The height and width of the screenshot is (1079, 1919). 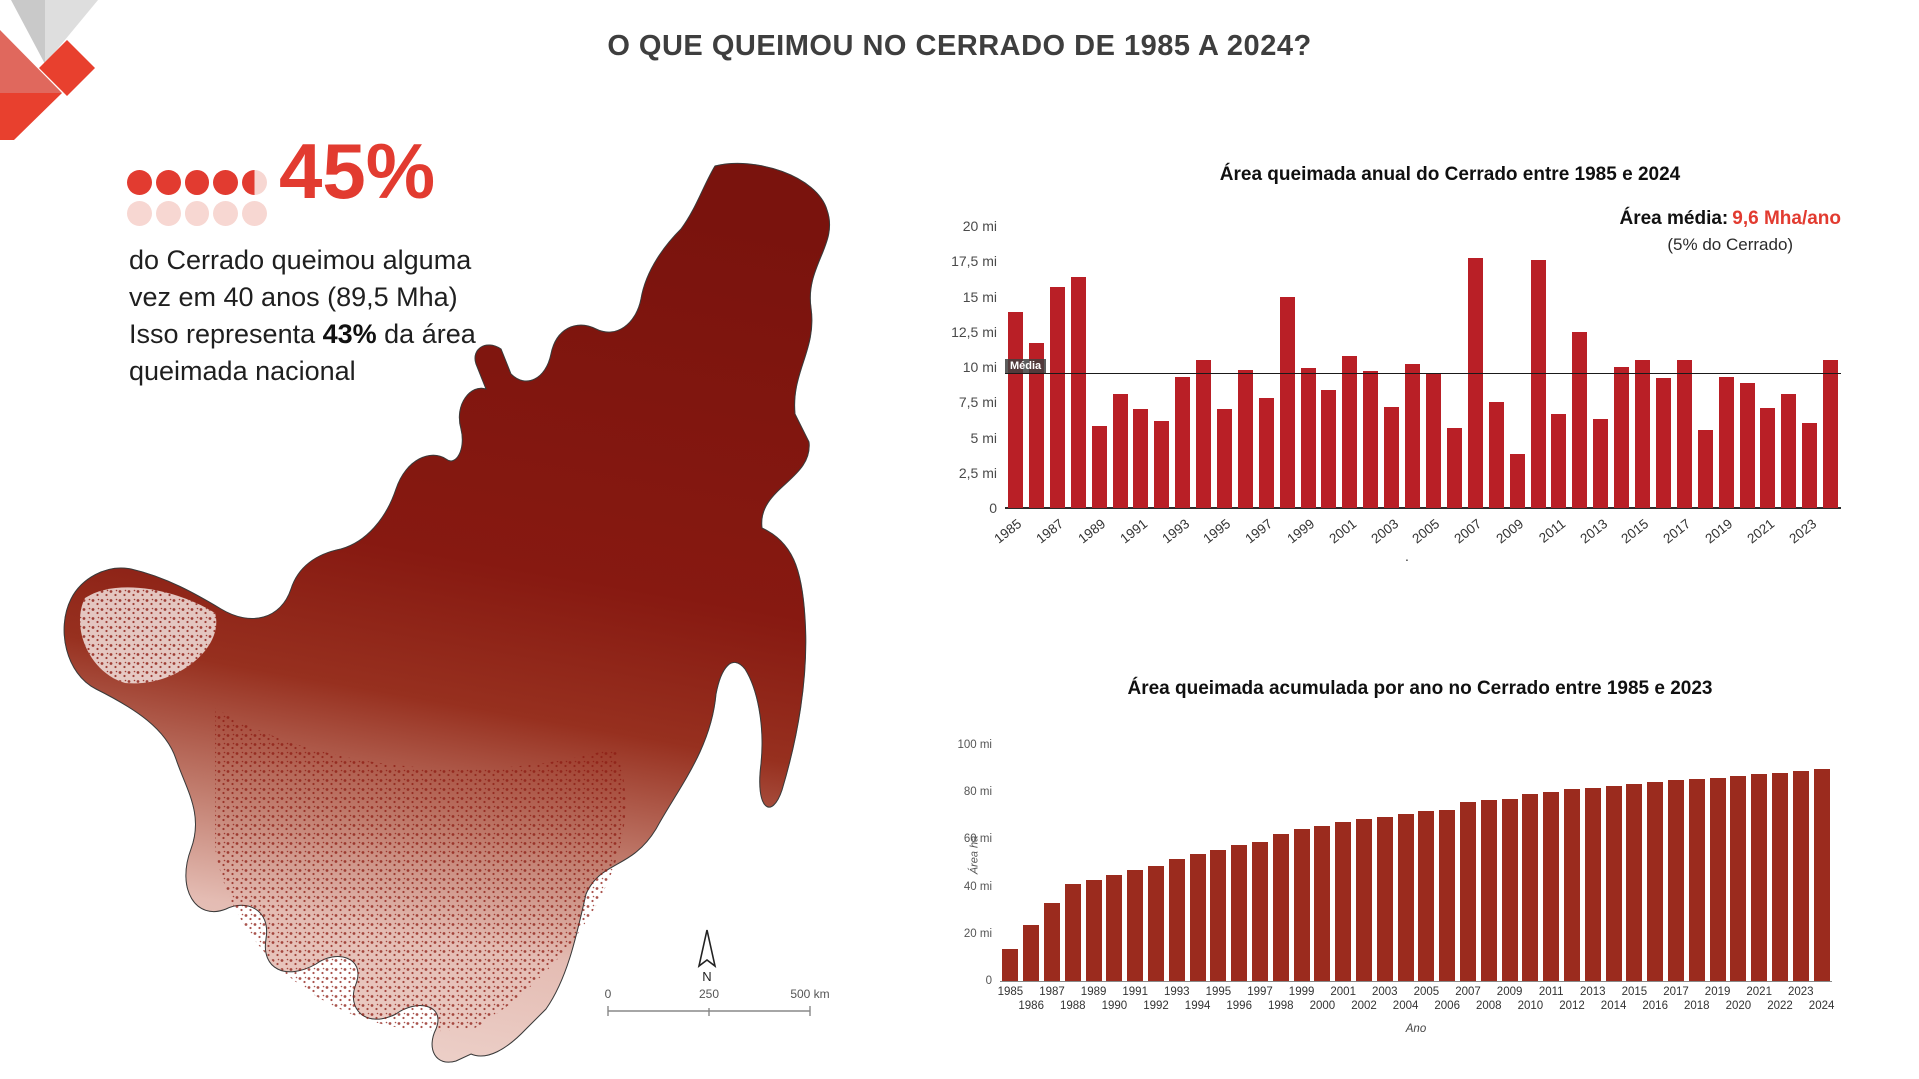 What do you see at coordinates (1705, 469) in the screenshot?
I see `bar-2018` at bounding box center [1705, 469].